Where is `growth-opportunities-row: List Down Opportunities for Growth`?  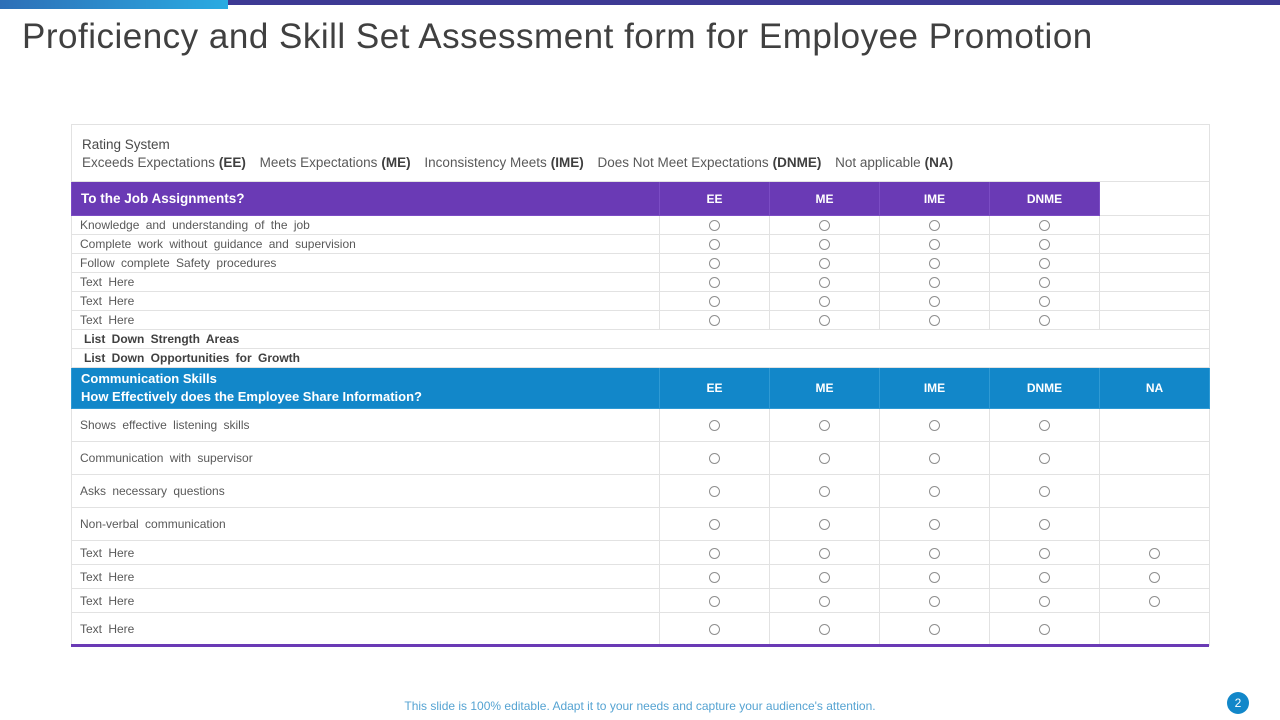
growth-opportunities-row: List Down Opportunities for Growth is located at coordinates (640, 358).